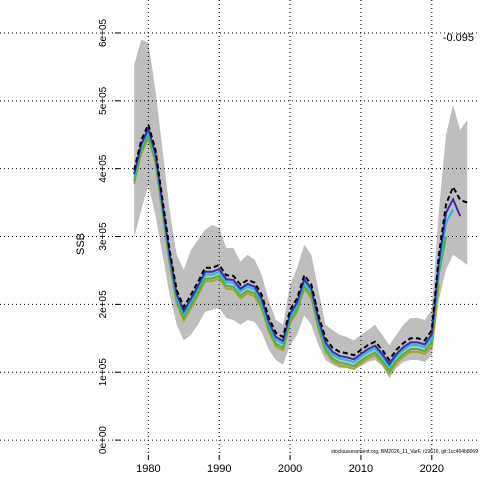 This screenshot has height=480, width=480. What do you see at coordinates (361, 469) in the screenshot?
I see `x-tick-label: 2010` at bounding box center [361, 469].